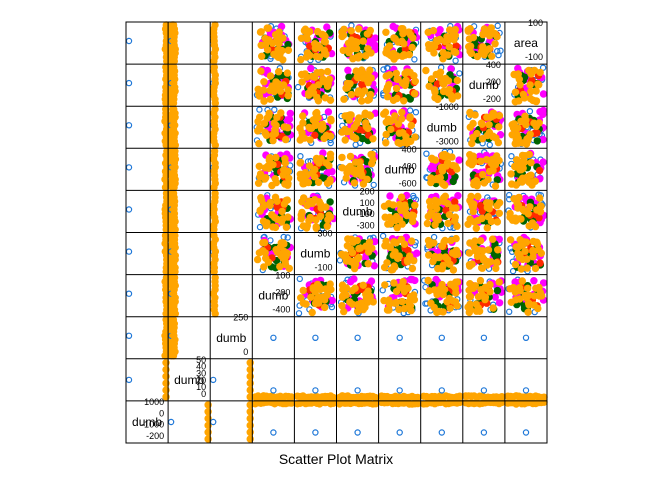  I want to click on diagonal-cell, so click(525, 43).